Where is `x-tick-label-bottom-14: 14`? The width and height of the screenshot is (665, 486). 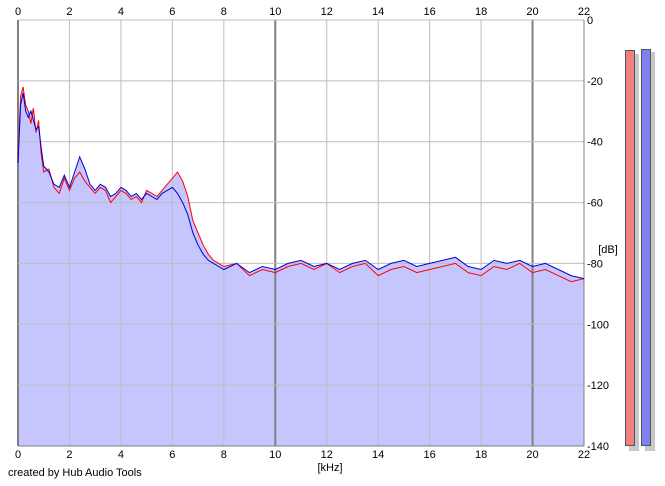 x-tick-label-bottom-14: 14 is located at coordinates (378, 455).